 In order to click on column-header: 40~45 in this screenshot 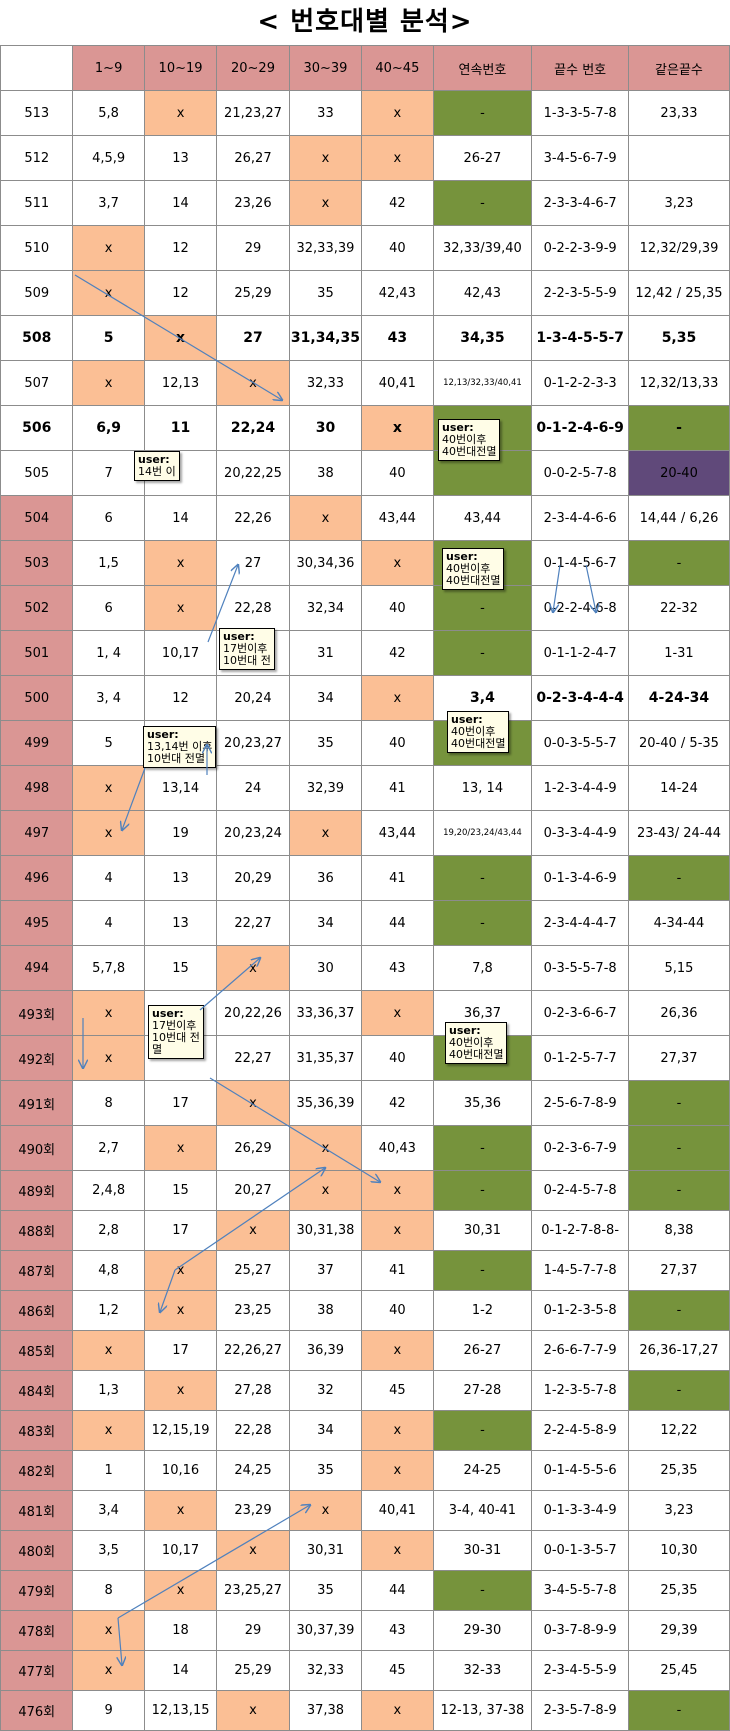, I will do `click(397, 68)`.